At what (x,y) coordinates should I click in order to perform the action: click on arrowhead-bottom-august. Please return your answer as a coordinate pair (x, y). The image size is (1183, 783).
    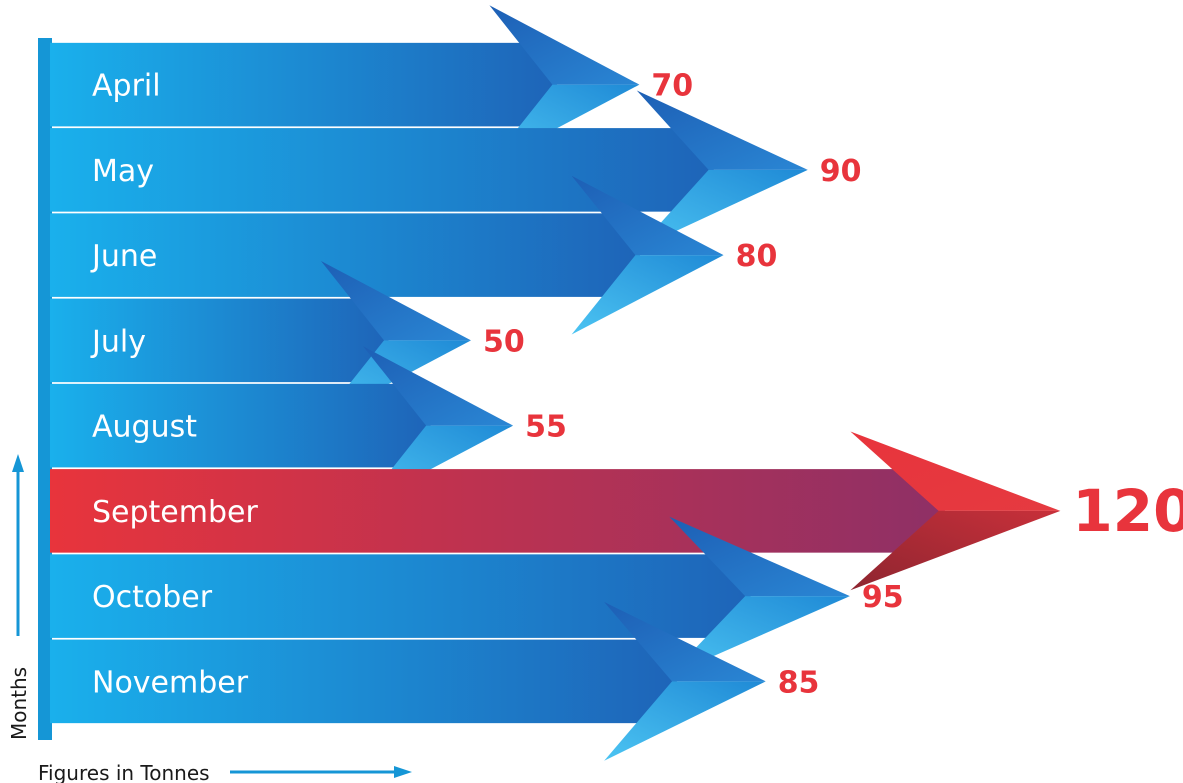
    Looking at the image, I should click on (438, 465).